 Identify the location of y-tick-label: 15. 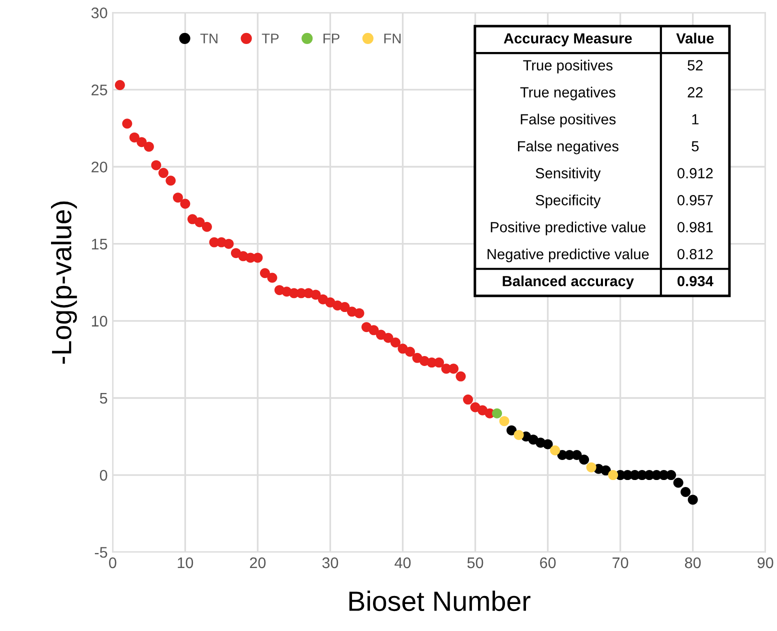
(100, 244).